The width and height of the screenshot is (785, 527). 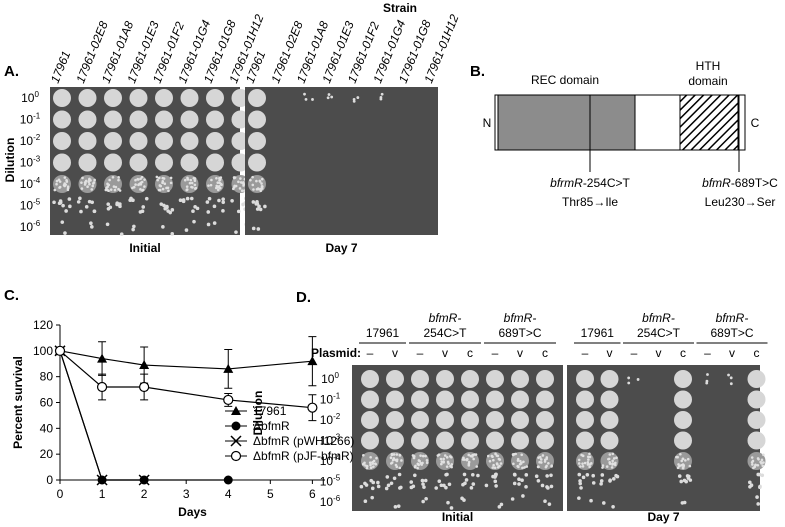 What do you see at coordinates (270, 494) in the screenshot?
I see `x-tick-label: 5` at bounding box center [270, 494].